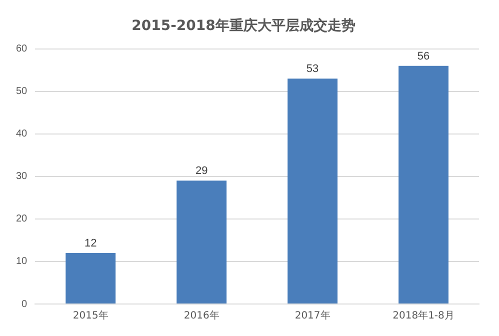 The image size is (499, 336). Describe the element at coordinates (22, 262) in the screenshot. I see `y-tick-label: 10` at that location.